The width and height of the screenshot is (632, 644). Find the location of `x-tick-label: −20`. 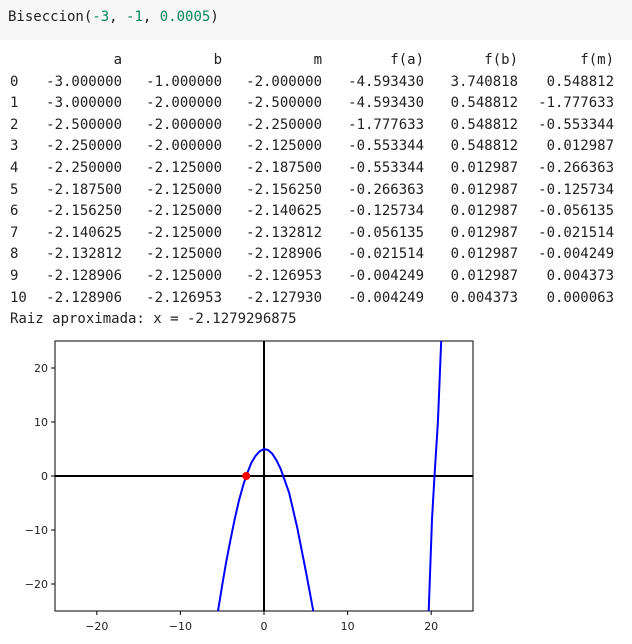

x-tick-label: −20 is located at coordinates (96, 626).